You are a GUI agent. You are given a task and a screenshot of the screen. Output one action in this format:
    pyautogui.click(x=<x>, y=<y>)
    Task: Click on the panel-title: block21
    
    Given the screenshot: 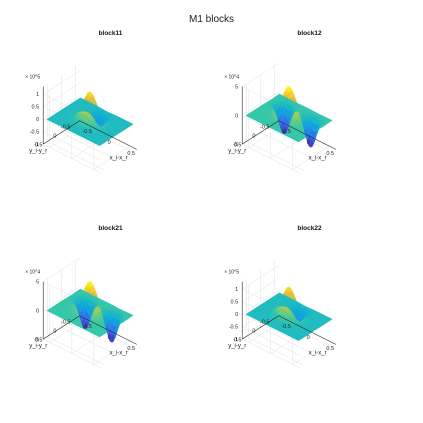 What is the action you would take?
    pyautogui.click(x=110, y=228)
    